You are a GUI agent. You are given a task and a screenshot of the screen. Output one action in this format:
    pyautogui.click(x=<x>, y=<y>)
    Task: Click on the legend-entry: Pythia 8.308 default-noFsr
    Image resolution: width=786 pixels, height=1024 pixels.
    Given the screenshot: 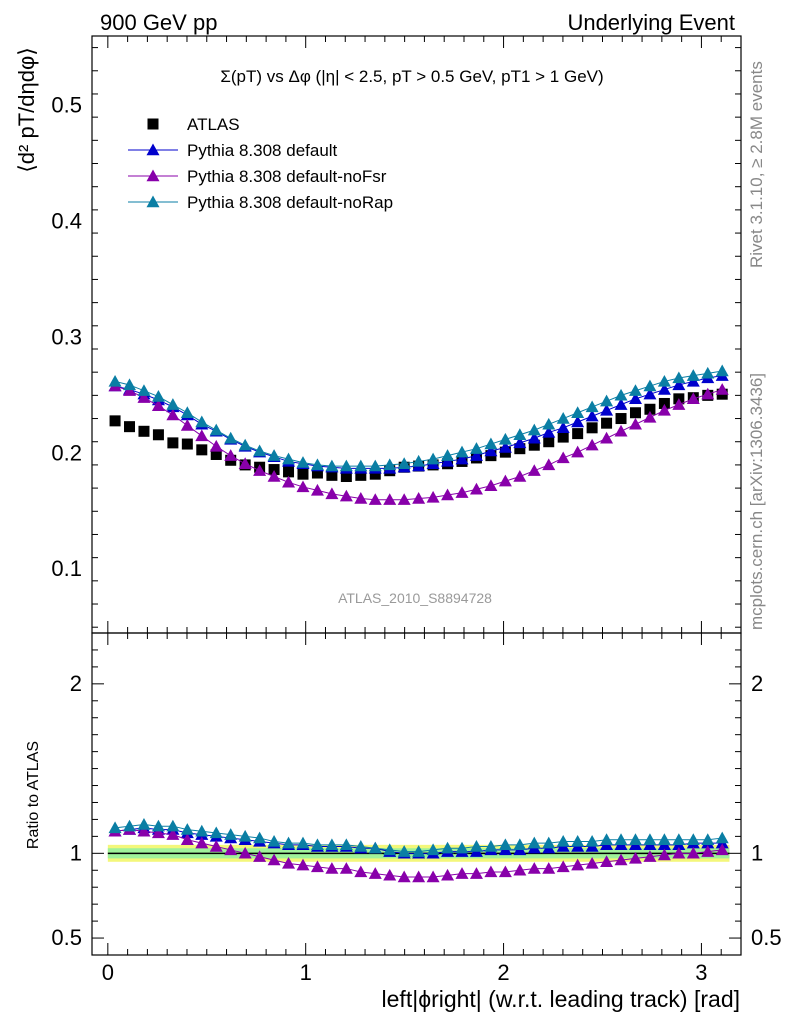 What is the action you would take?
    pyautogui.click(x=257, y=176)
    